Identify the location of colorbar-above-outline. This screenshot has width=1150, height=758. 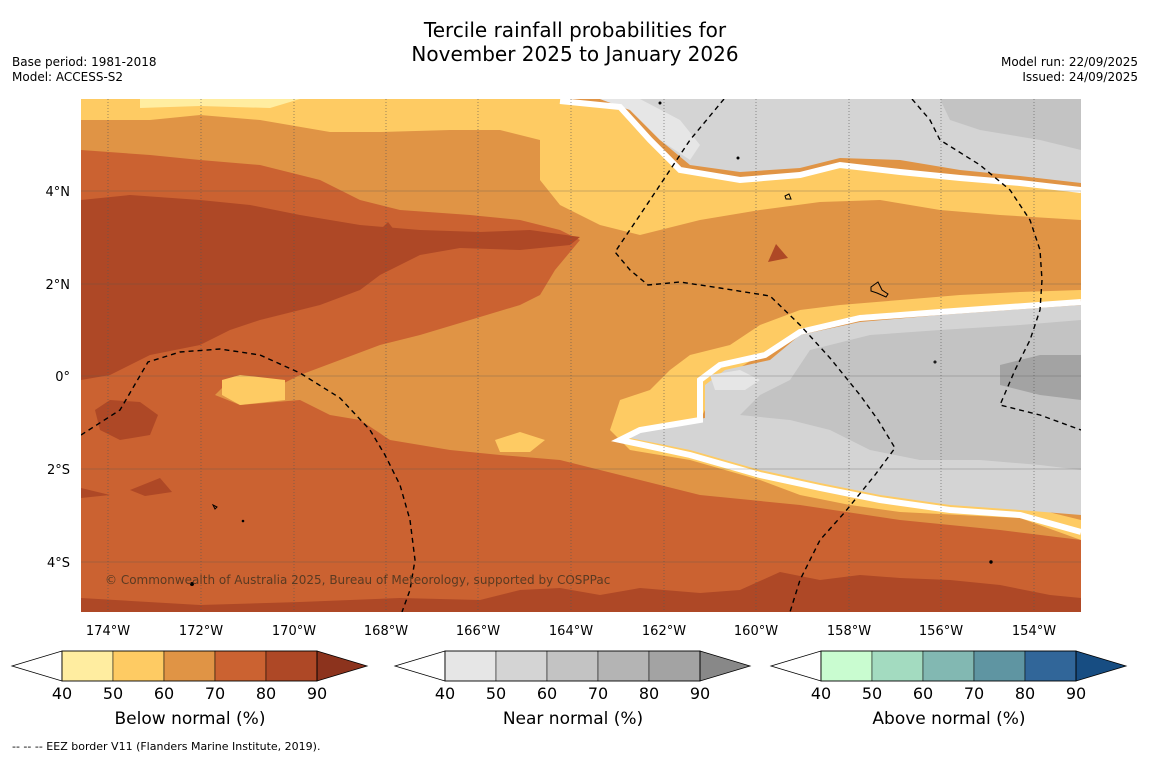
(948, 666).